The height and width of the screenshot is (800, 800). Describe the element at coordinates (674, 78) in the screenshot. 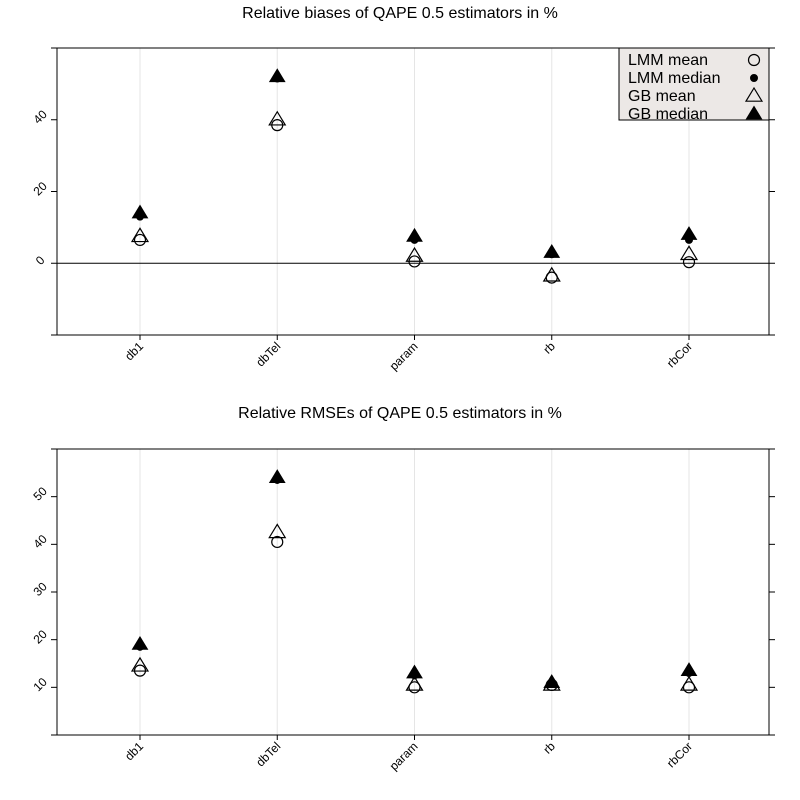

I see `legend-label: LMM median` at that location.